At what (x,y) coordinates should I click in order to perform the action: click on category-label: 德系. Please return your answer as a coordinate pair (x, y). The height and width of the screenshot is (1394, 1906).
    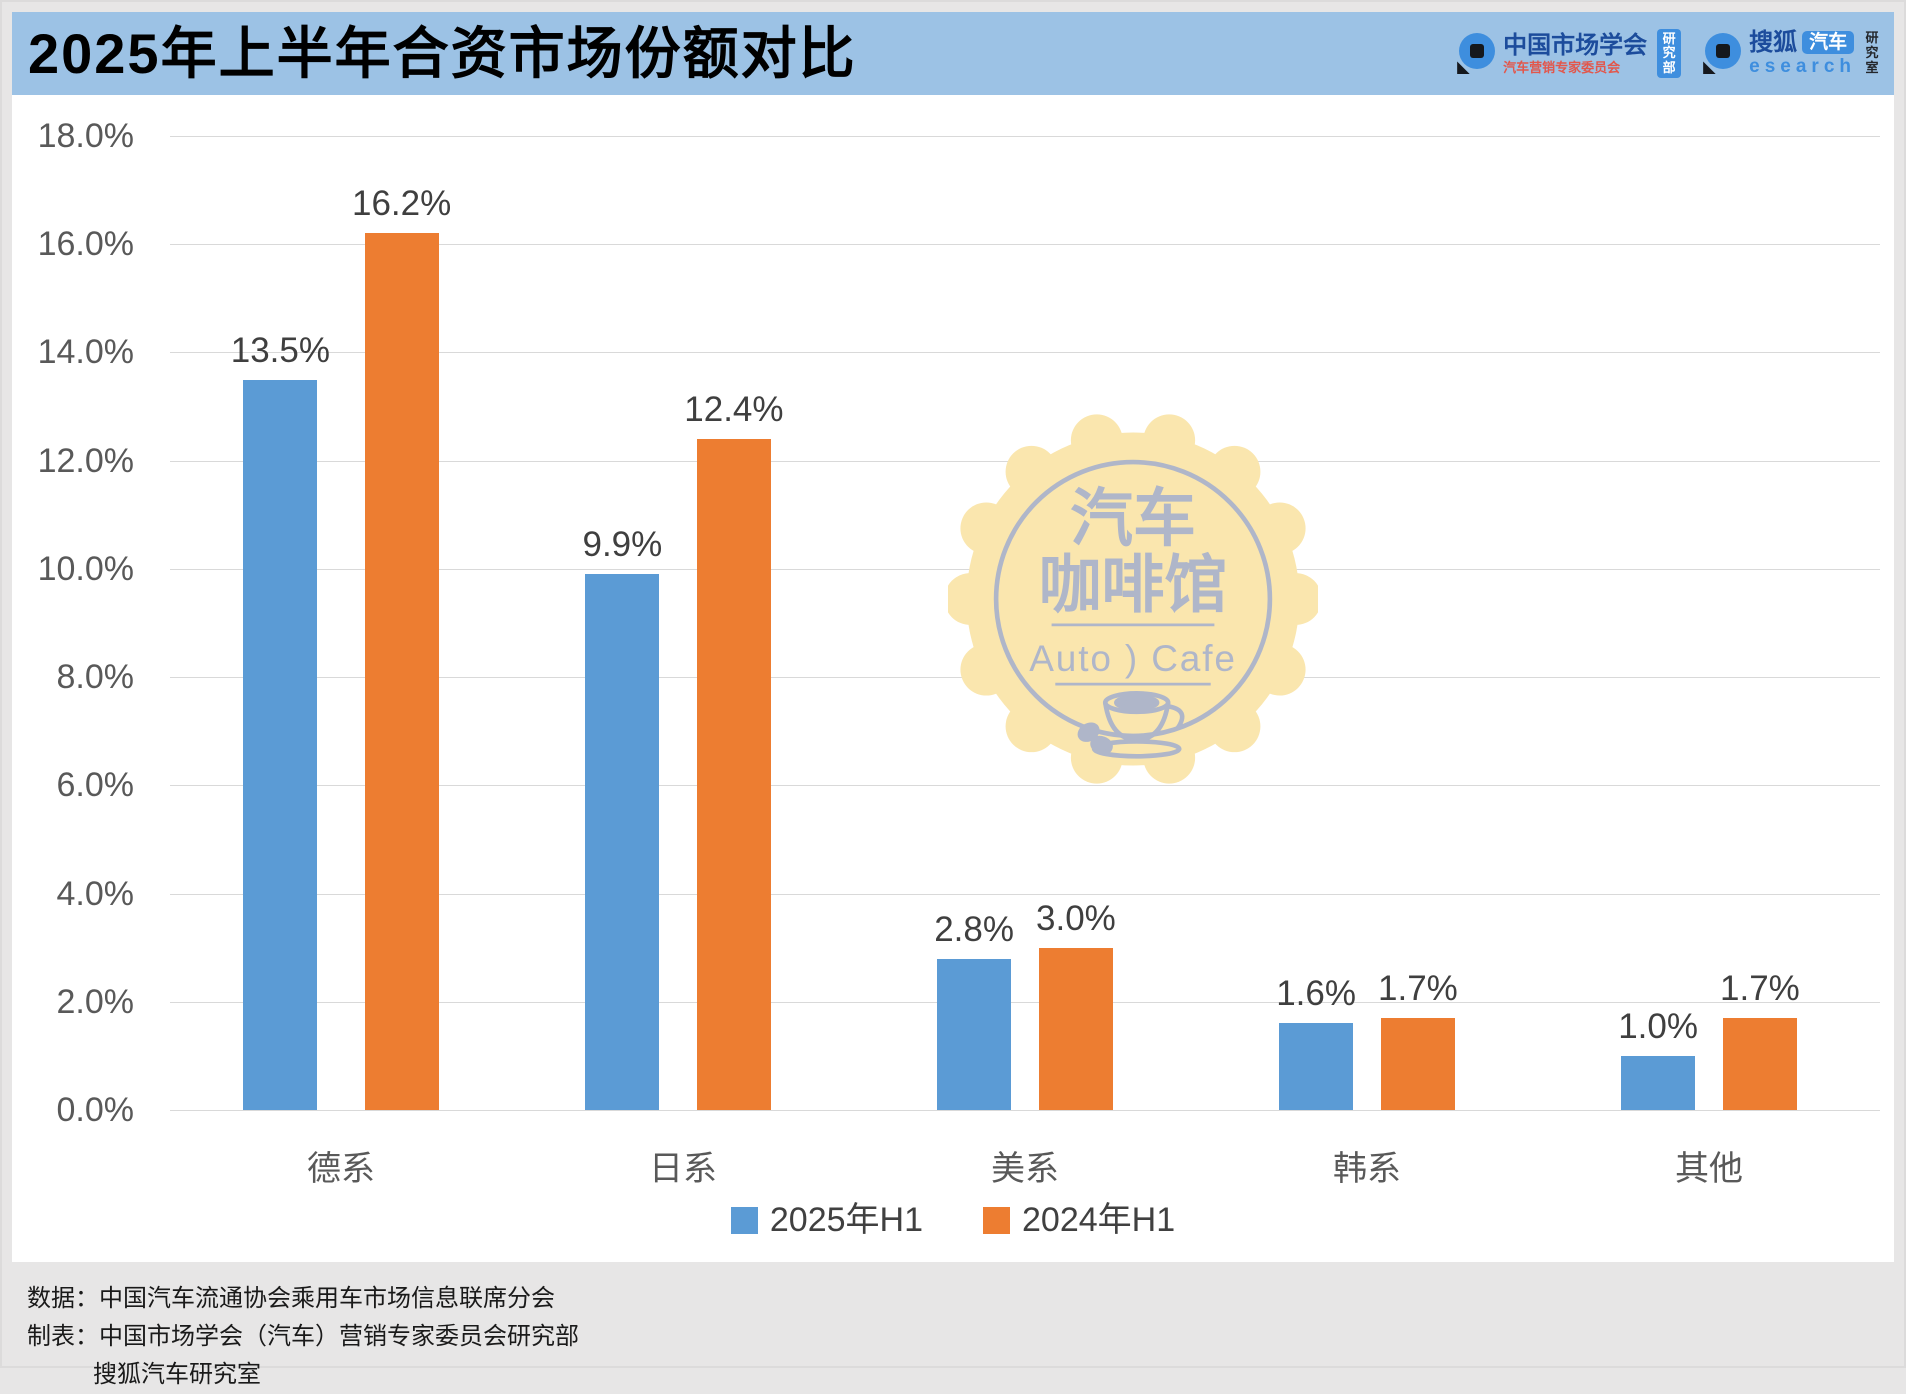
    Looking at the image, I should click on (341, 1169).